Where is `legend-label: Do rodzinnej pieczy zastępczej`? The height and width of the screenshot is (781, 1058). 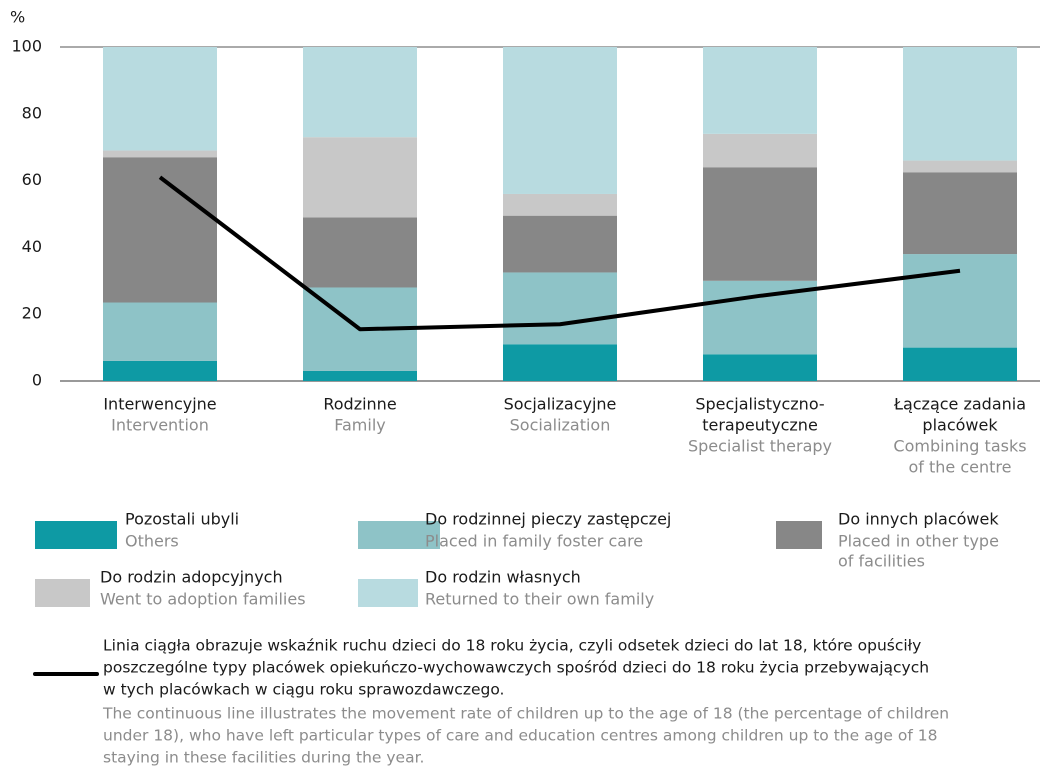 legend-label: Do rodzinnej pieczy zastępczej is located at coordinates (548, 519).